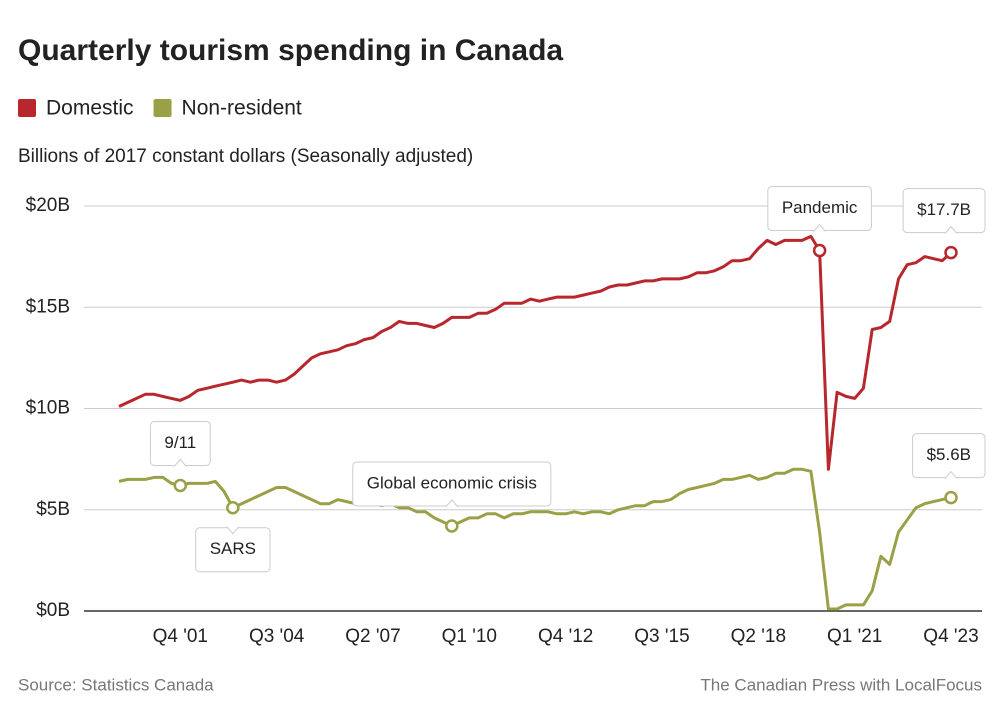 This screenshot has height=725, width=1000. I want to click on annotation: $5.6B, so click(949, 456).